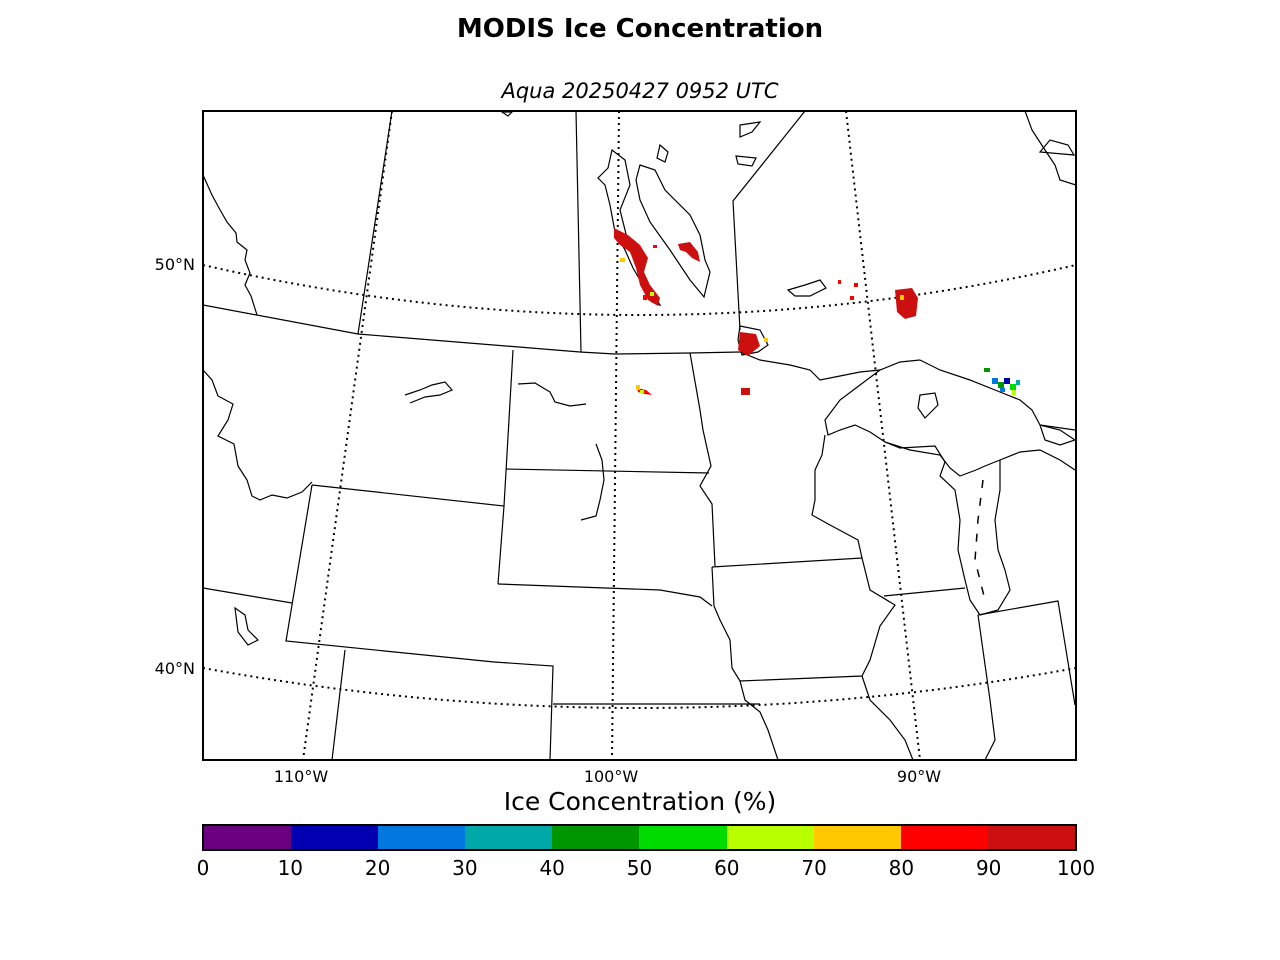  Describe the element at coordinates (377, 868) in the screenshot. I see `colorbar-tick-label: 20` at that location.